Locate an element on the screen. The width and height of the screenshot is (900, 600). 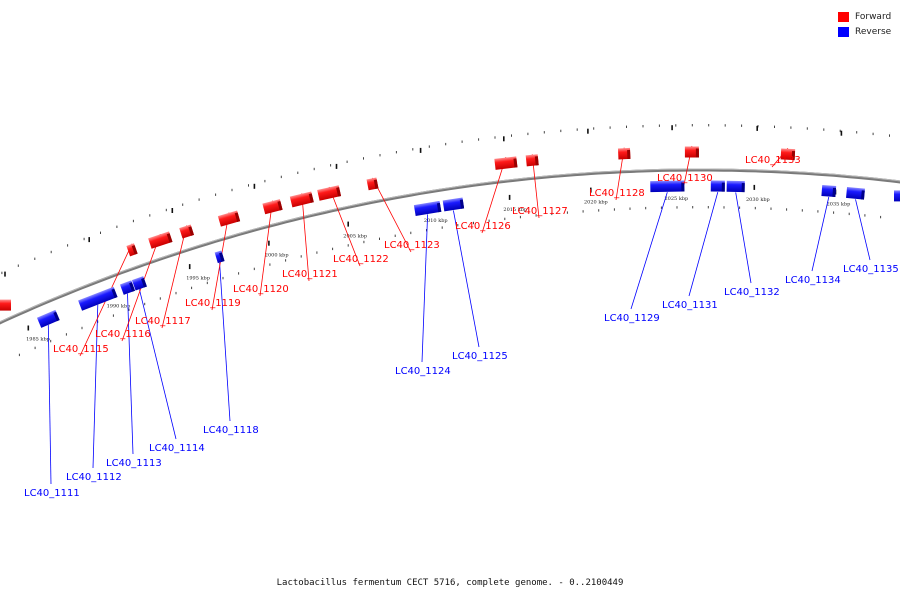
tick-label: 2025 kbp is located at coordinates (677, 199).